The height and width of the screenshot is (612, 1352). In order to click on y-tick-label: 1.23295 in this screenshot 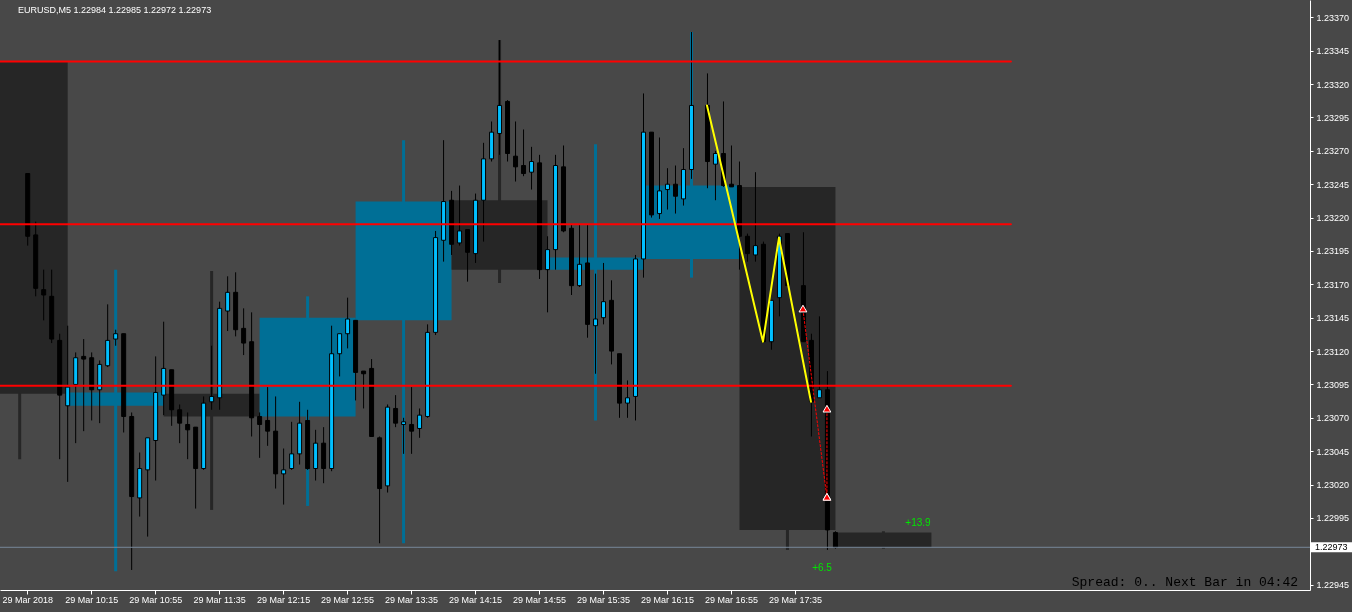, I will do `click(1333, 117)`.